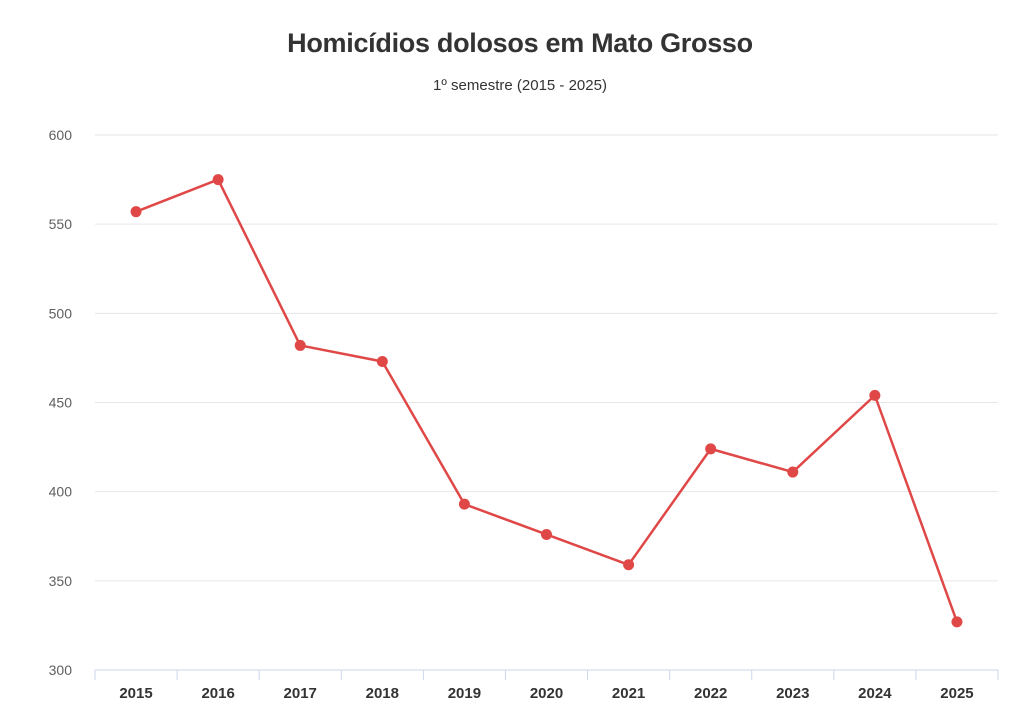  Describe the element at coordinates (300, 693) in the screenshot. I see `x-tick-label: 2017` at that location.